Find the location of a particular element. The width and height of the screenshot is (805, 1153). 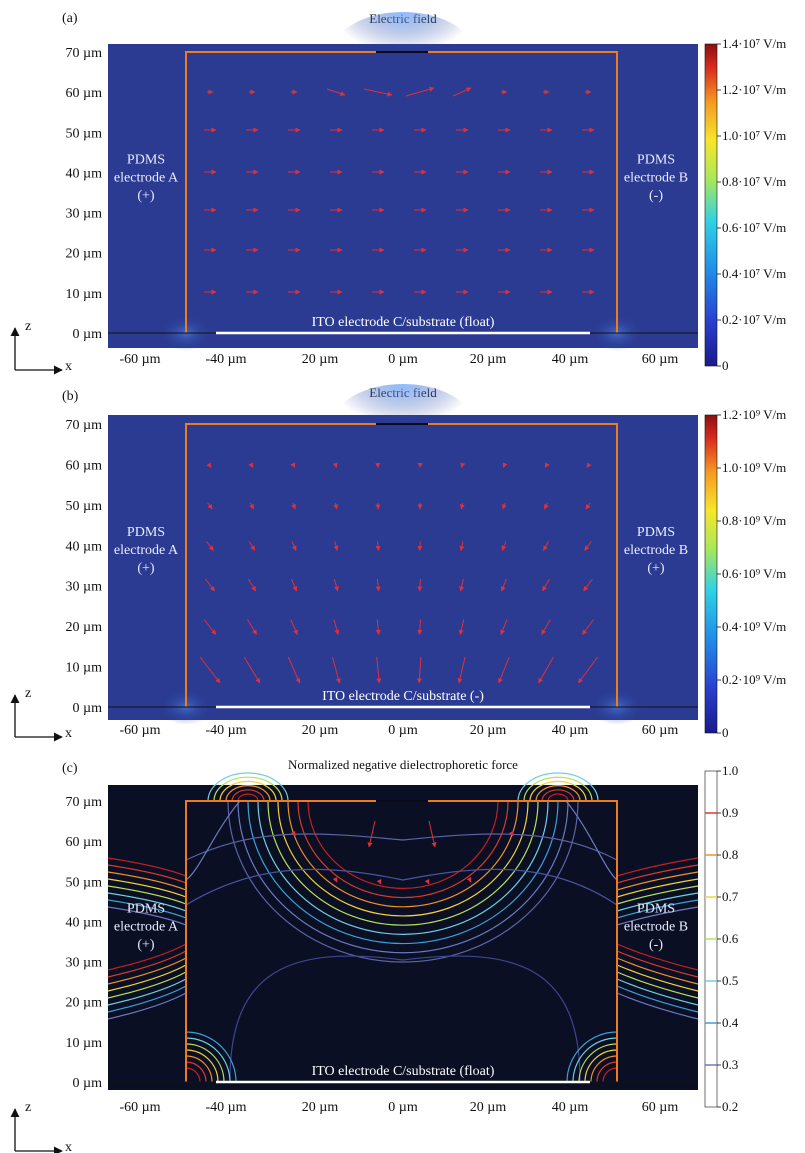

colorbar-label: 0.8·10⁹ V/m is located at coordinates (754, 520).